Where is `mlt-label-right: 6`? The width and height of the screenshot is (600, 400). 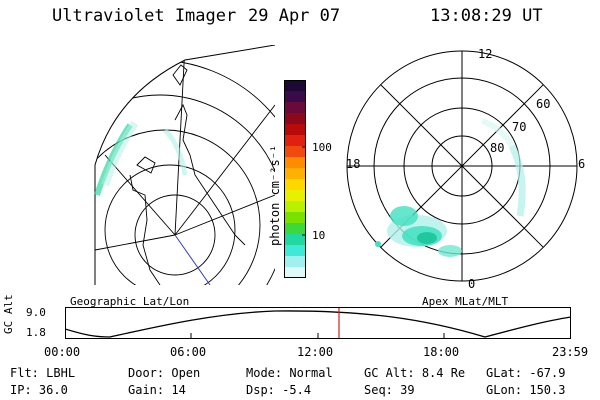 mlt-label-right: 6 is located at coordinates (582, 164).